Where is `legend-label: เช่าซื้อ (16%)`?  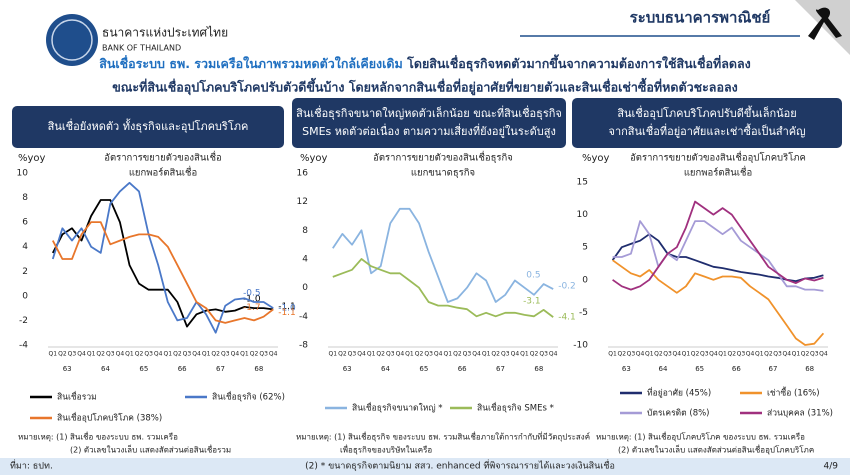
legend-label: เช่าซื้อ (16%) is located at coordinates (793, 393).